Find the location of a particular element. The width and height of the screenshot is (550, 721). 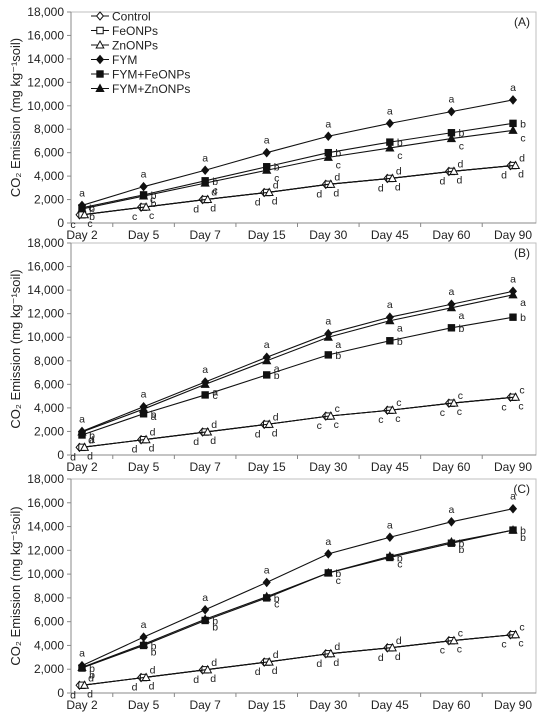

y-tick-label: 14,000 is located at coordinates (45, 59).